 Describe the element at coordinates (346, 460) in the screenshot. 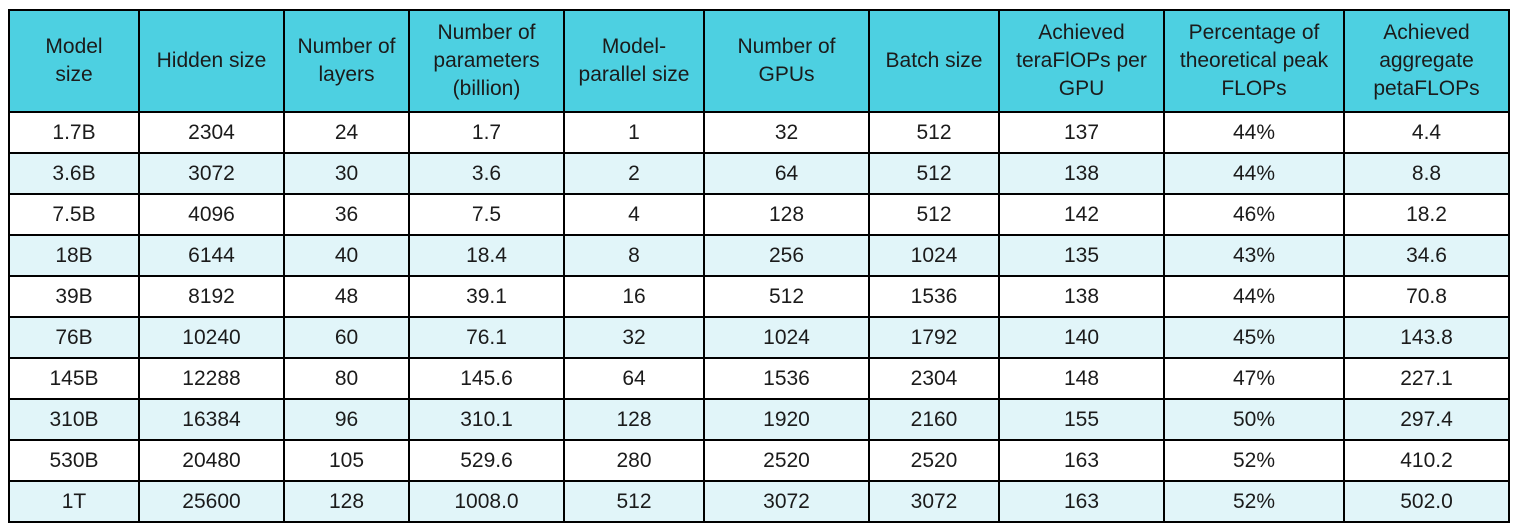

I see `table-cell: 105` at that location.